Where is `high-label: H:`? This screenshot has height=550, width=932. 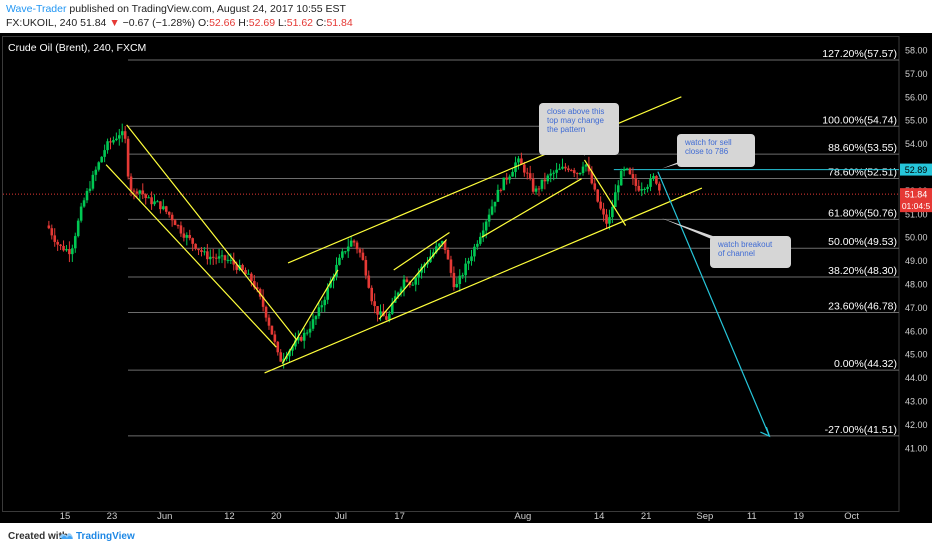
high-label: H: is located at coordinates (243, 23).